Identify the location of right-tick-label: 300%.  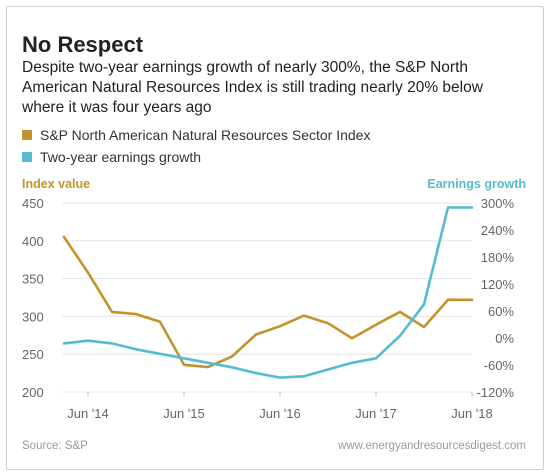
(498, 203).